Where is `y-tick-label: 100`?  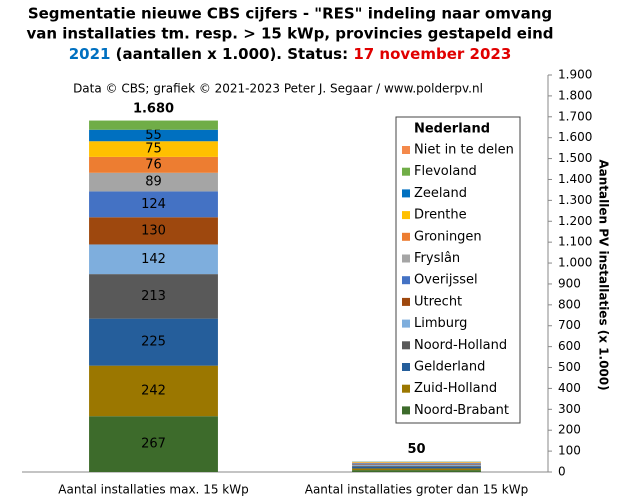
y-tick-label: 100 is located at coordinates (569, 451).